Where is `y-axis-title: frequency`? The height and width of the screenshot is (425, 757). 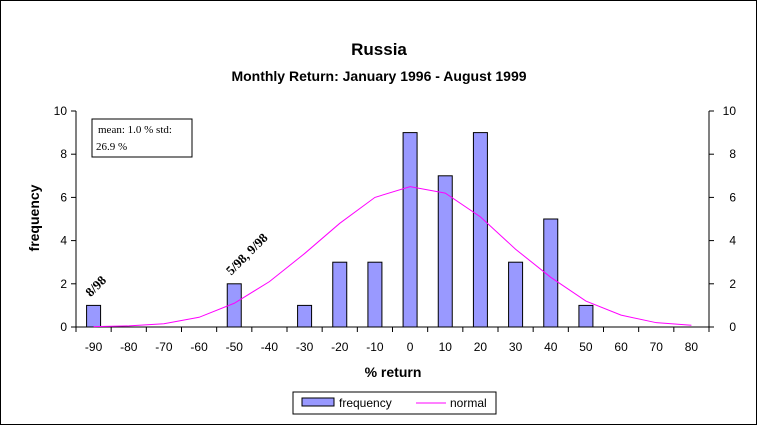 y-axis-title: frequency is located at coordinates (34, 217).